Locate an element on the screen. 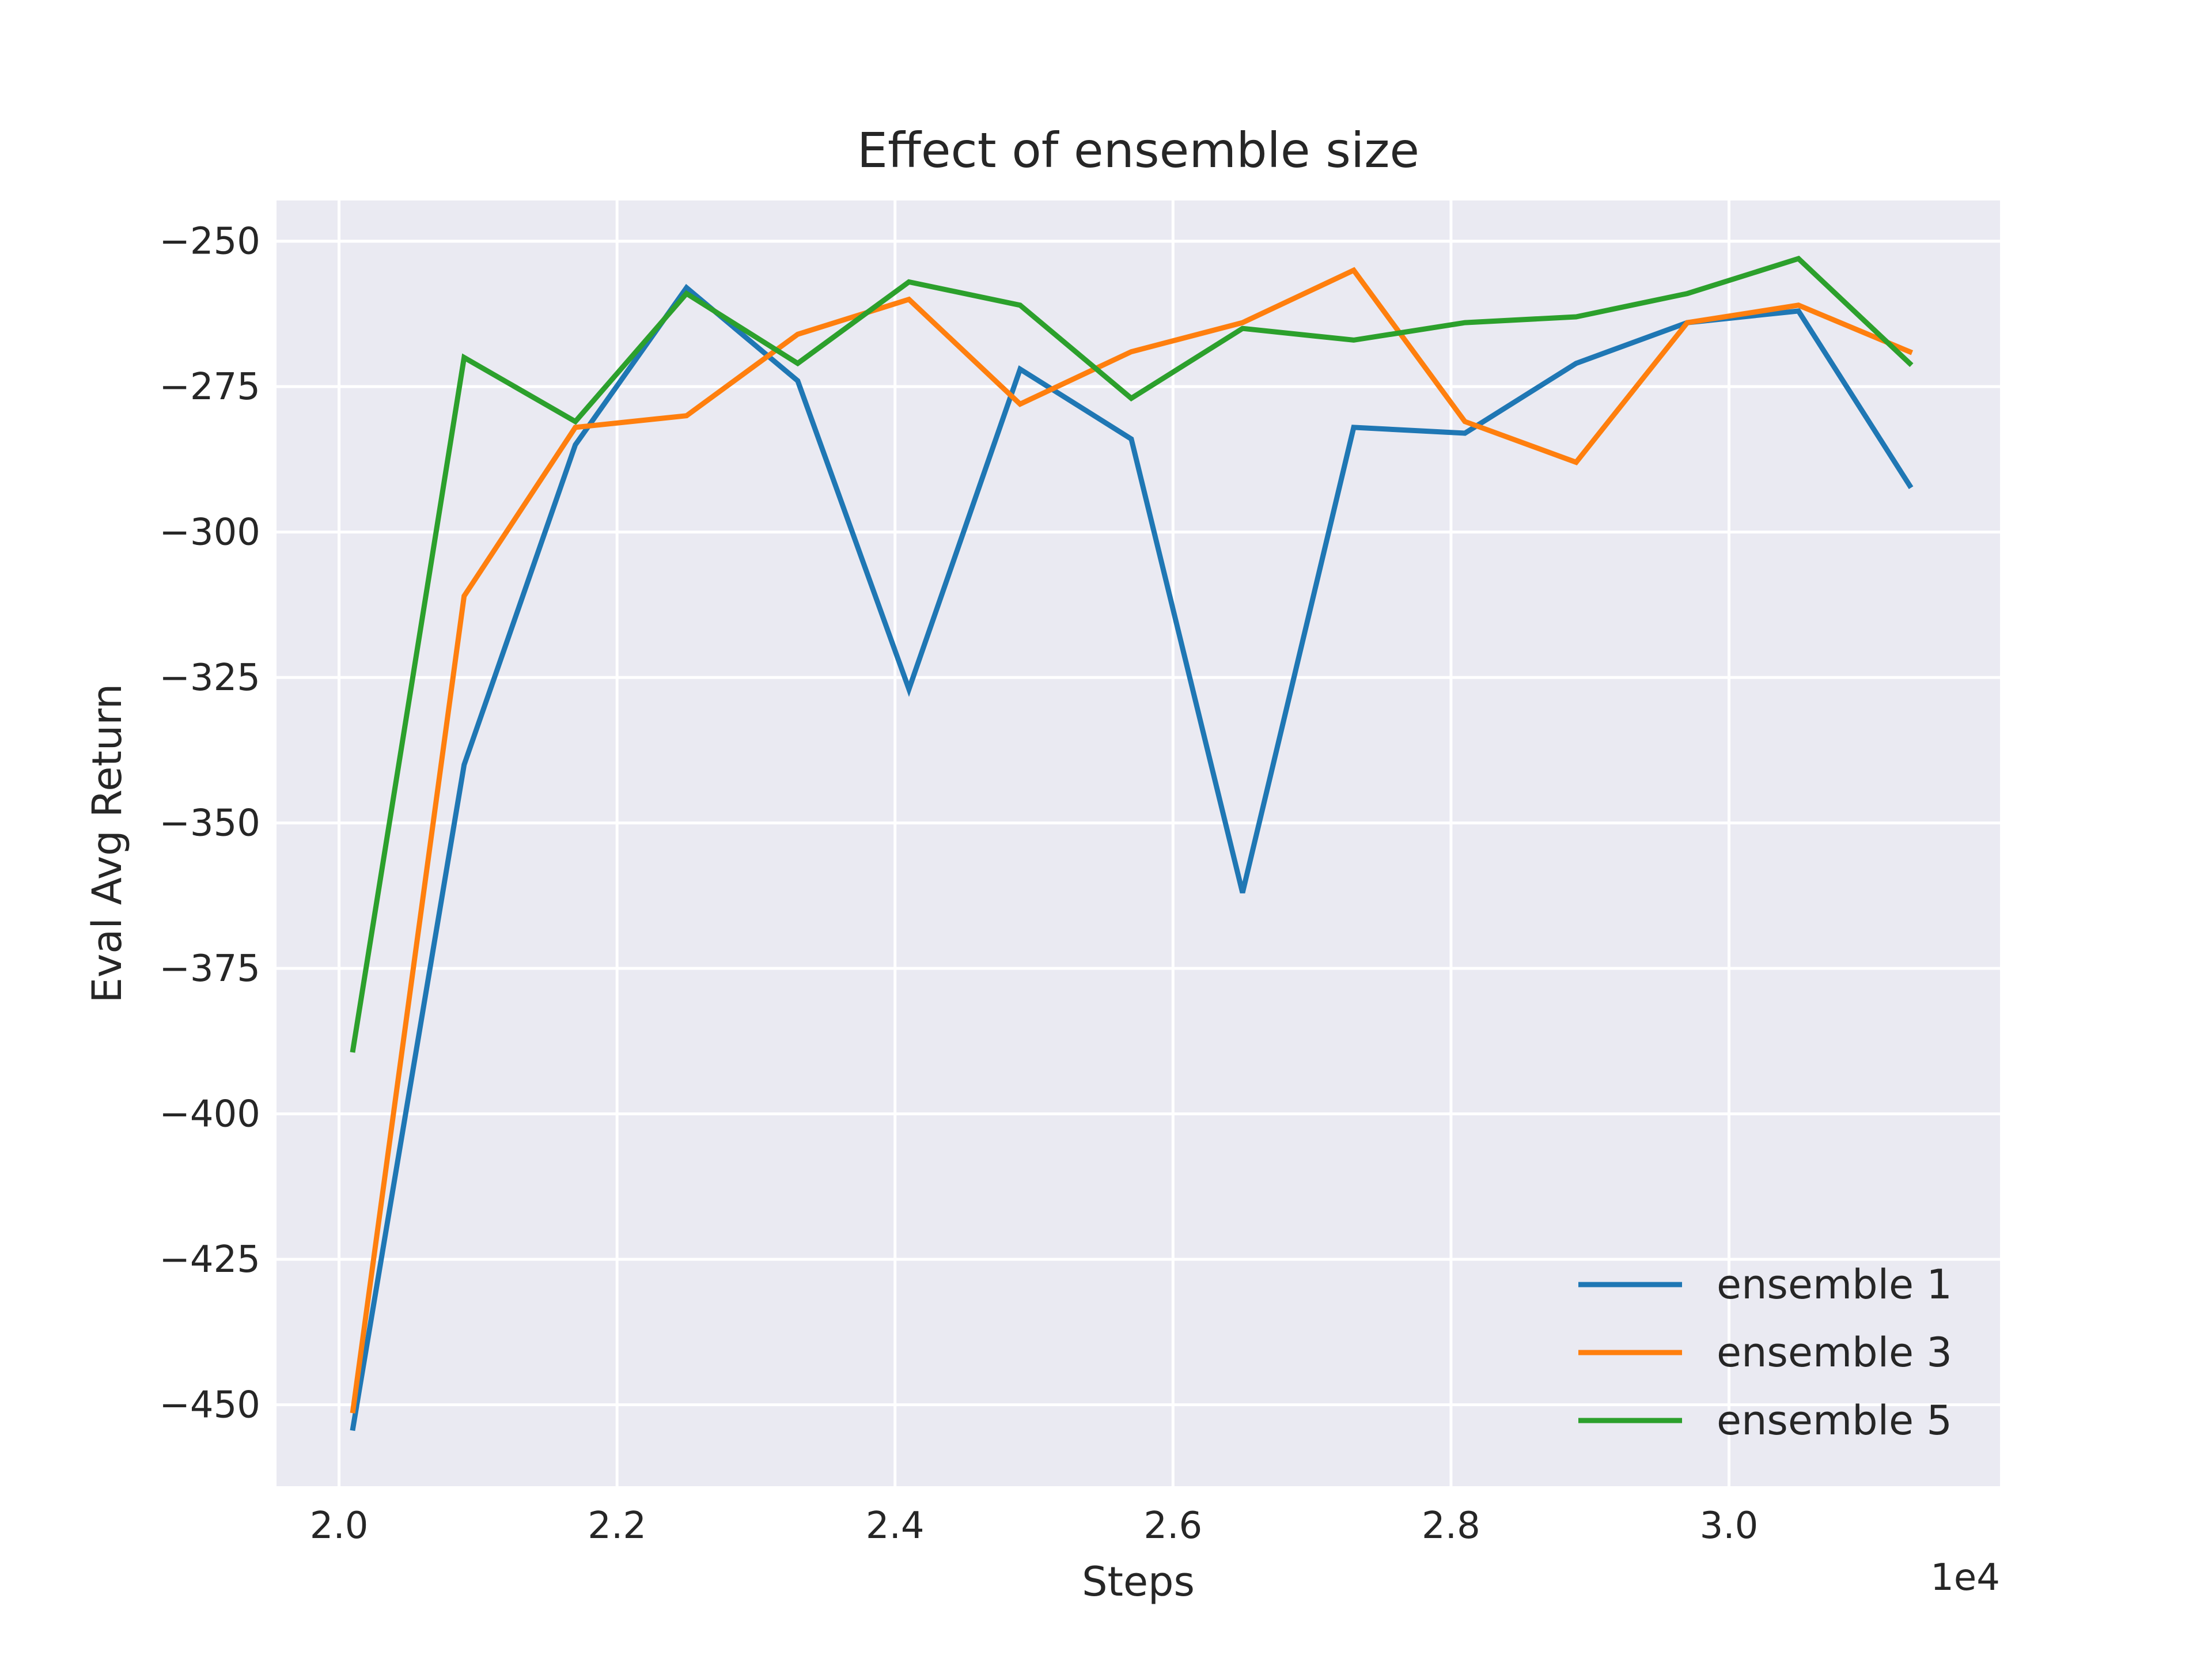 The width and height of the screenshot is (2212, 1659). x-tick-label: 2.4 is located at coordinates (895, 1526).